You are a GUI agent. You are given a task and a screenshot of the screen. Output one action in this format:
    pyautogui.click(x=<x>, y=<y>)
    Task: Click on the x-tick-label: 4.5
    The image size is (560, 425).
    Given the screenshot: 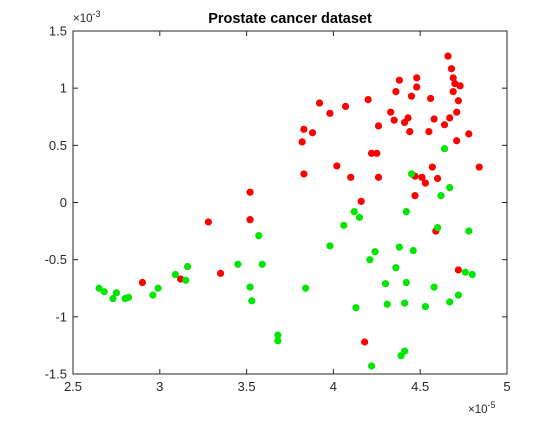 What is the action you would take?
    pyautogui.click(x=420, y=386)
    